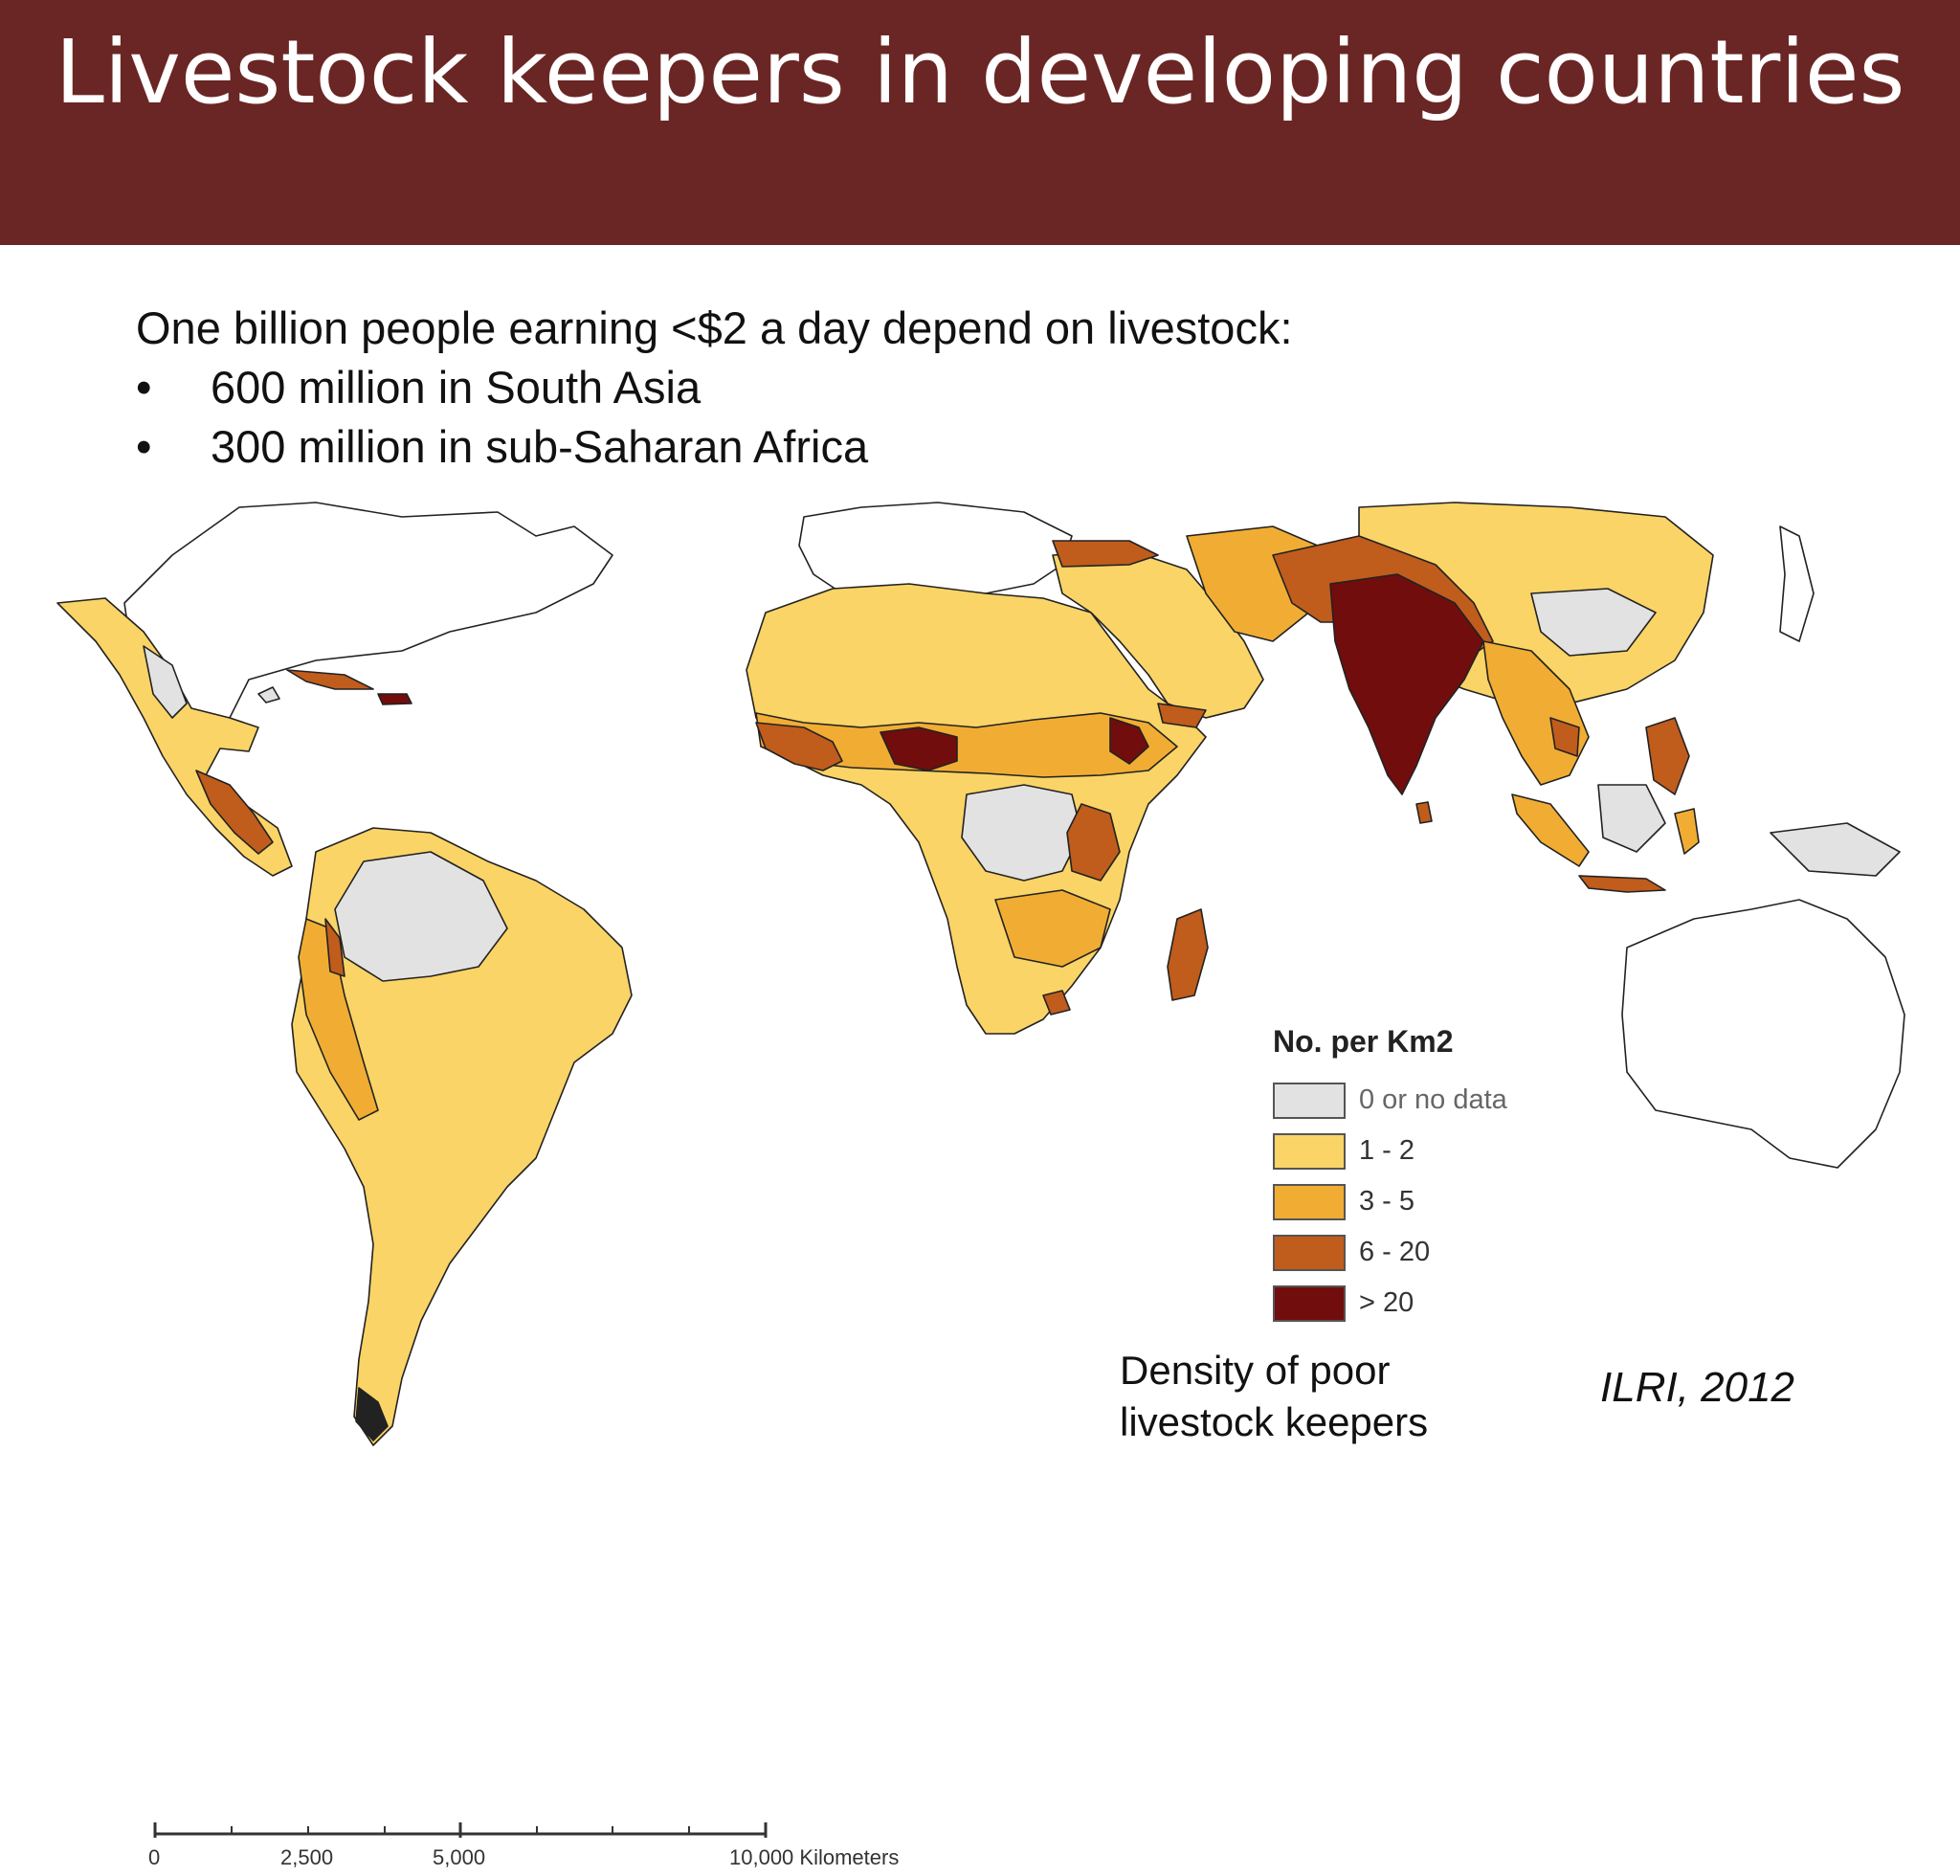 The width and height of the screenshot is (1960, 1876). What do you see at coordinates (307, 1857) in the screenshot?
I see `scale-label-2500: 2,500` at bounding box center [307, 1857].